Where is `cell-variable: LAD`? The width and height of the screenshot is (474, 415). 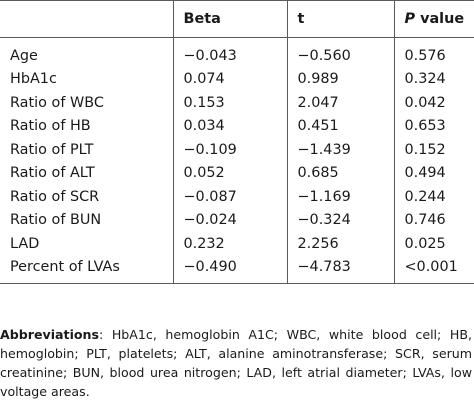
cell-variable: LAD is located at coordinates (87, 244).